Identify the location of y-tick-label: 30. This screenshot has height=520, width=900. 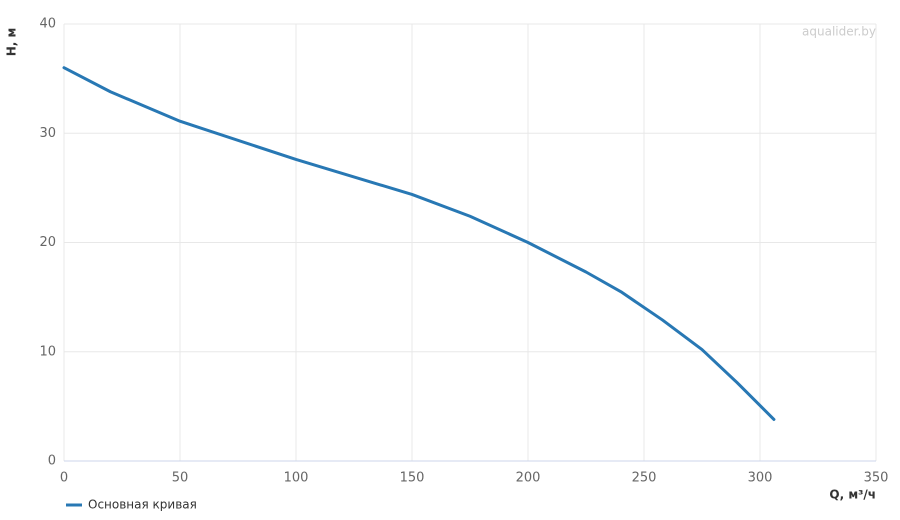
(47, 133).